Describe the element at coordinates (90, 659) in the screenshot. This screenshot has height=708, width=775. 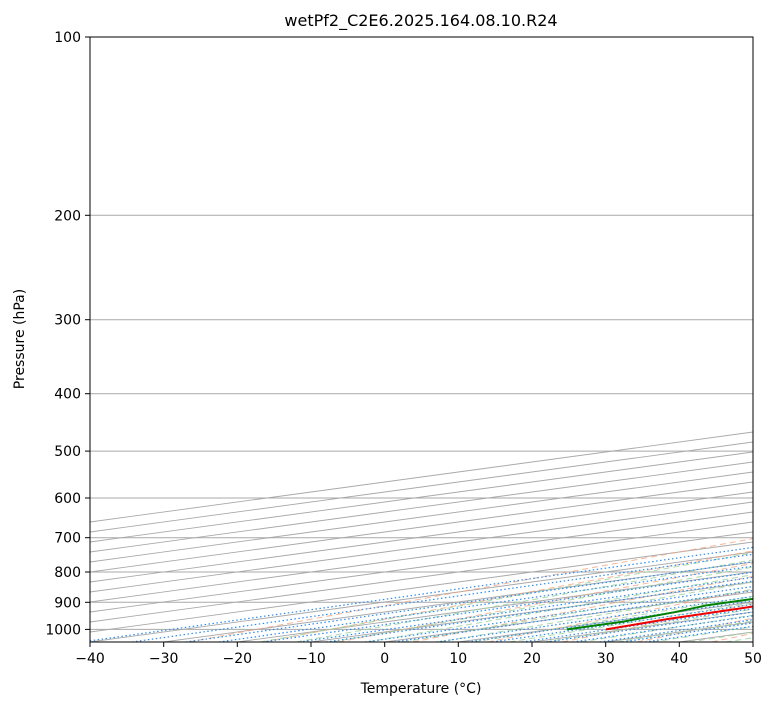
I see `x-tick-label: −40` at that location.